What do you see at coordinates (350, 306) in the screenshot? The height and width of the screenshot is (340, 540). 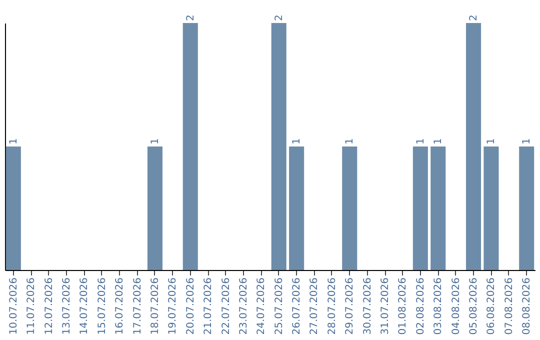 I see `x-tick-label: 29.07.2026` at bounding box center [350, 306].